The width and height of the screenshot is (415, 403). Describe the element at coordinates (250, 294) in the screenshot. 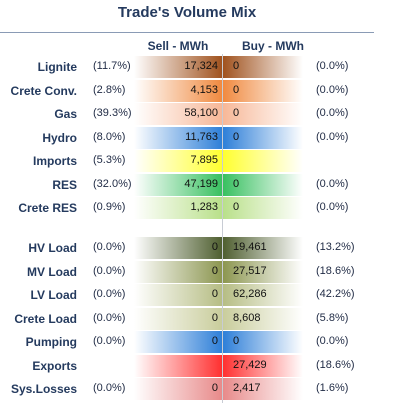

I see `buy-value: 62,286` at that location.